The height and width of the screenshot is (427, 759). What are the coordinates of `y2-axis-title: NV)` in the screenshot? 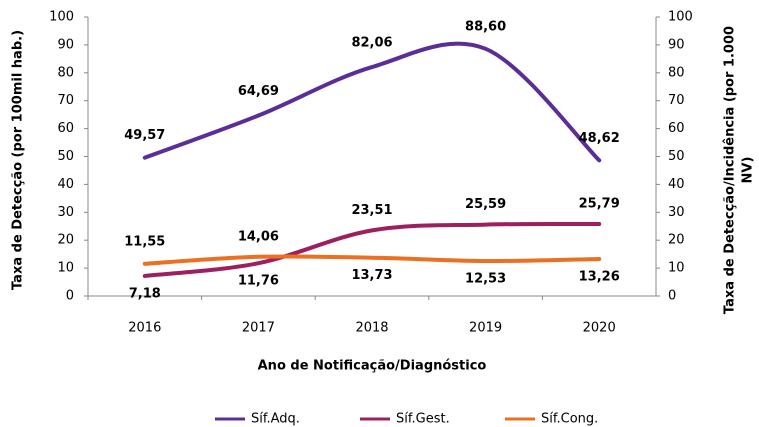 It's located at (748, 170).